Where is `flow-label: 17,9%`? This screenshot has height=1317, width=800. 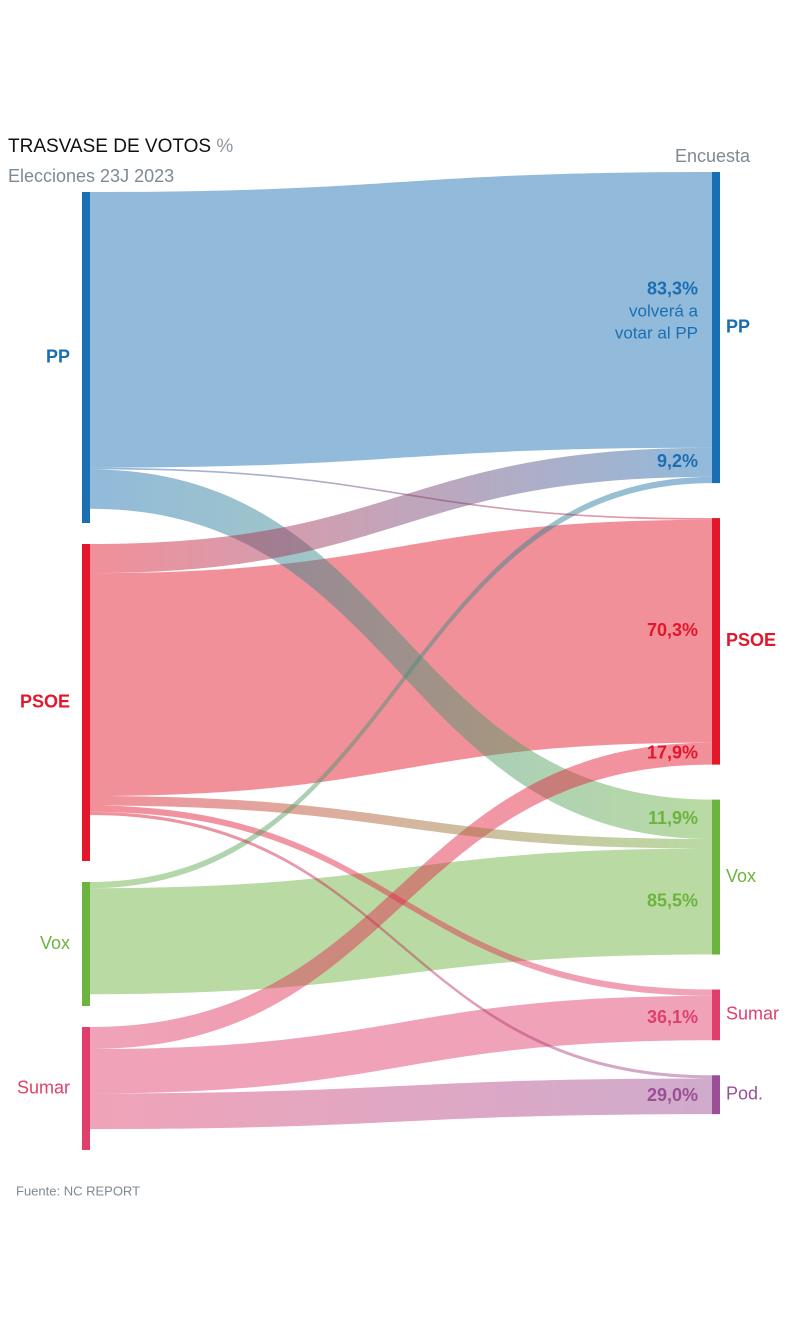
flow-label: 17,9% is located at coordinates (672, 752).